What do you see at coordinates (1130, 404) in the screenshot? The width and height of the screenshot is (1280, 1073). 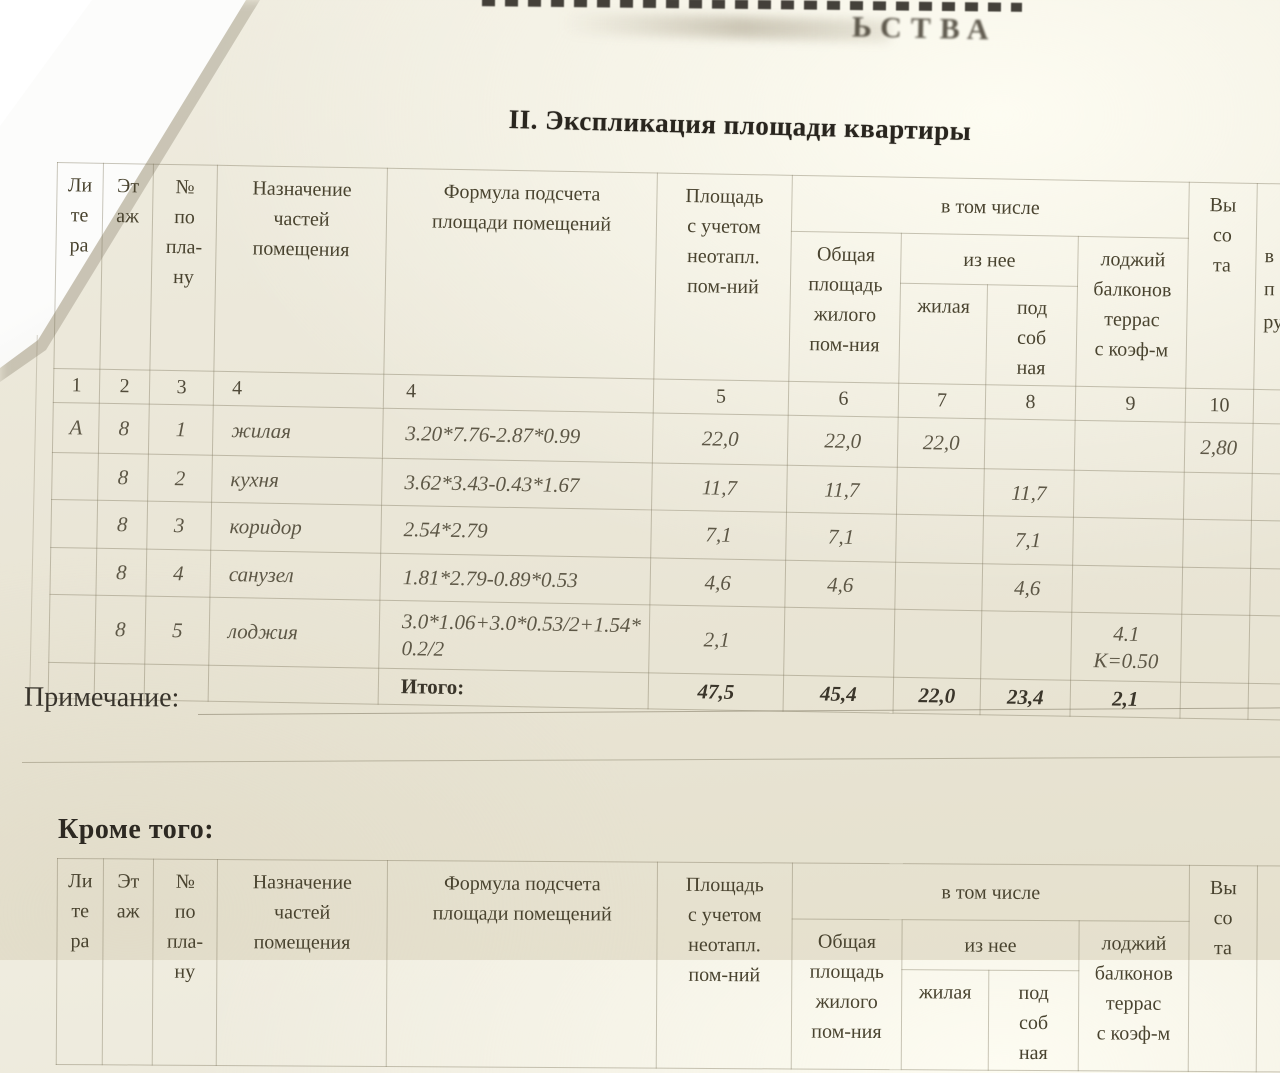 I see `column-number: 9` at bounding box center [1130, 404].